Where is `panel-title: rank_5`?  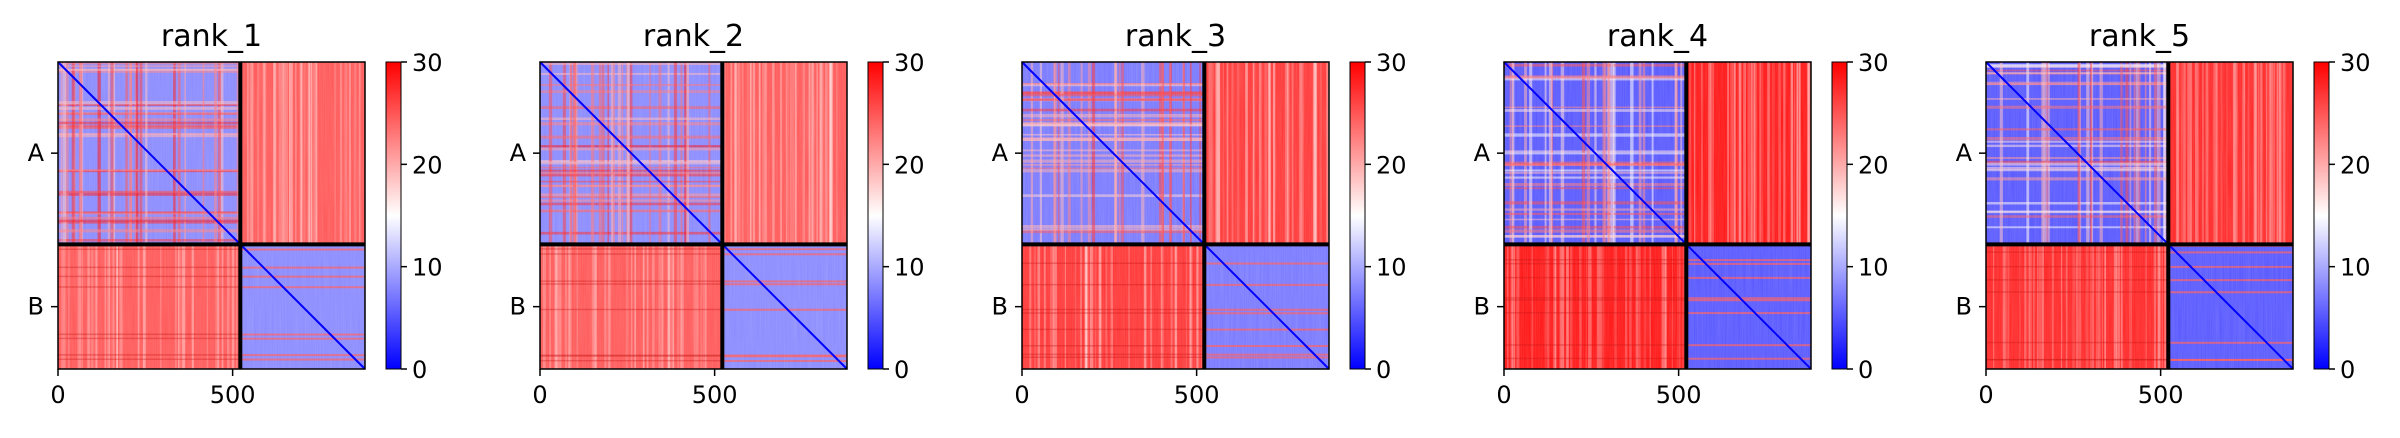 panel-title: rank_5 is located at coordinates (2139, 36).